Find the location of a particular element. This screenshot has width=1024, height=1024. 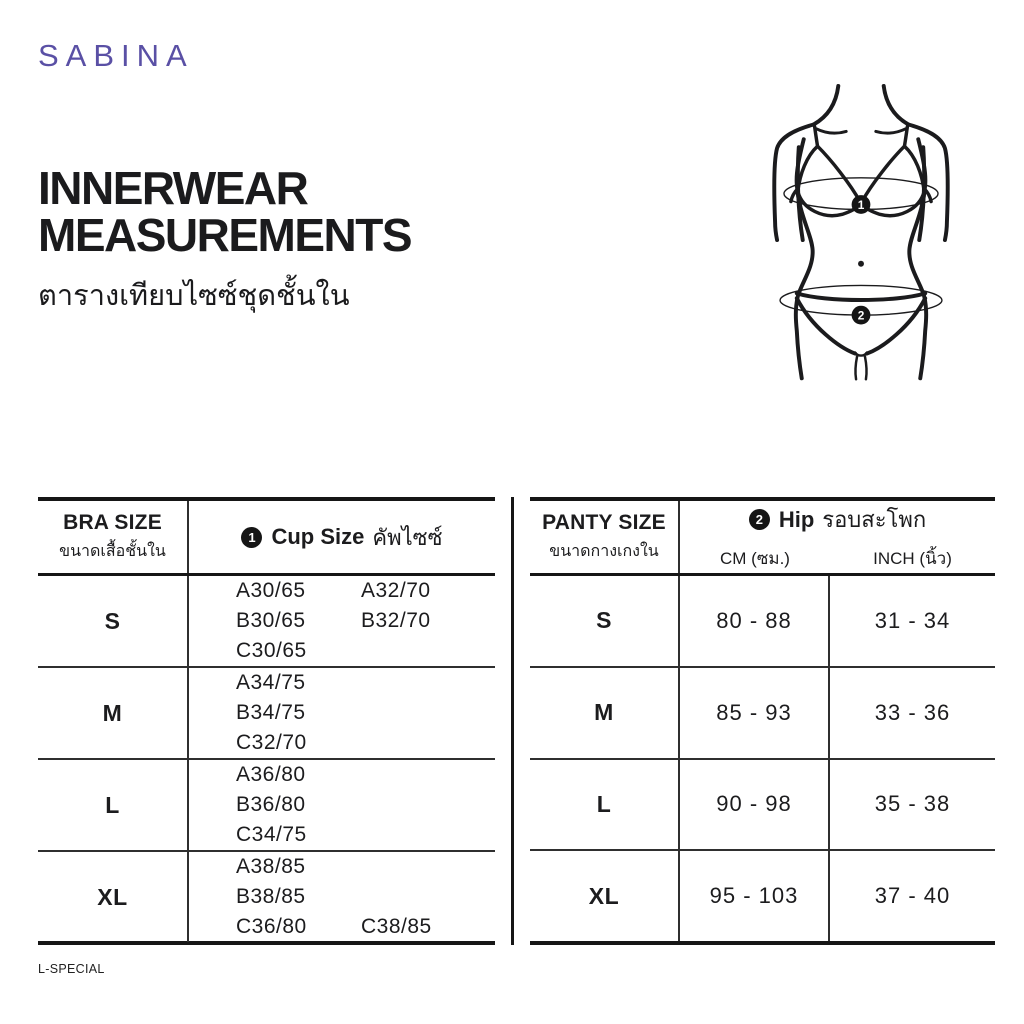

bust-marker-number: 1 is located at coordinates (861, 205).